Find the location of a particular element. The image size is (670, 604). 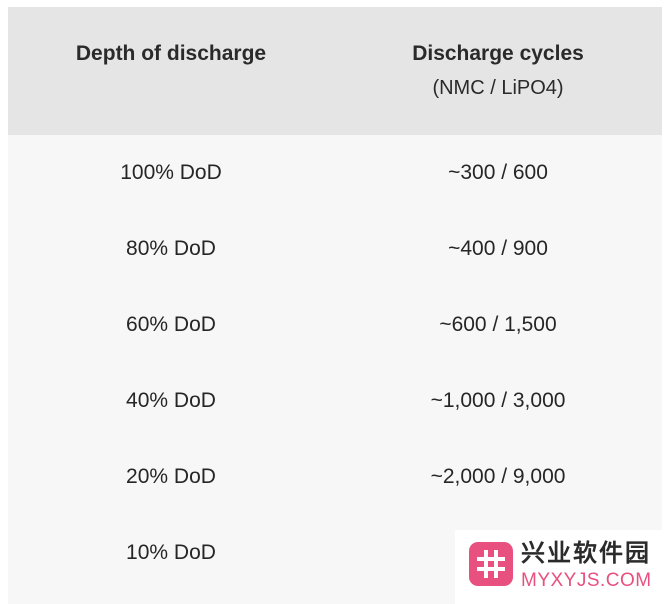

header-cell-depth: Depth of discharge is located at coordinates (171, 71).